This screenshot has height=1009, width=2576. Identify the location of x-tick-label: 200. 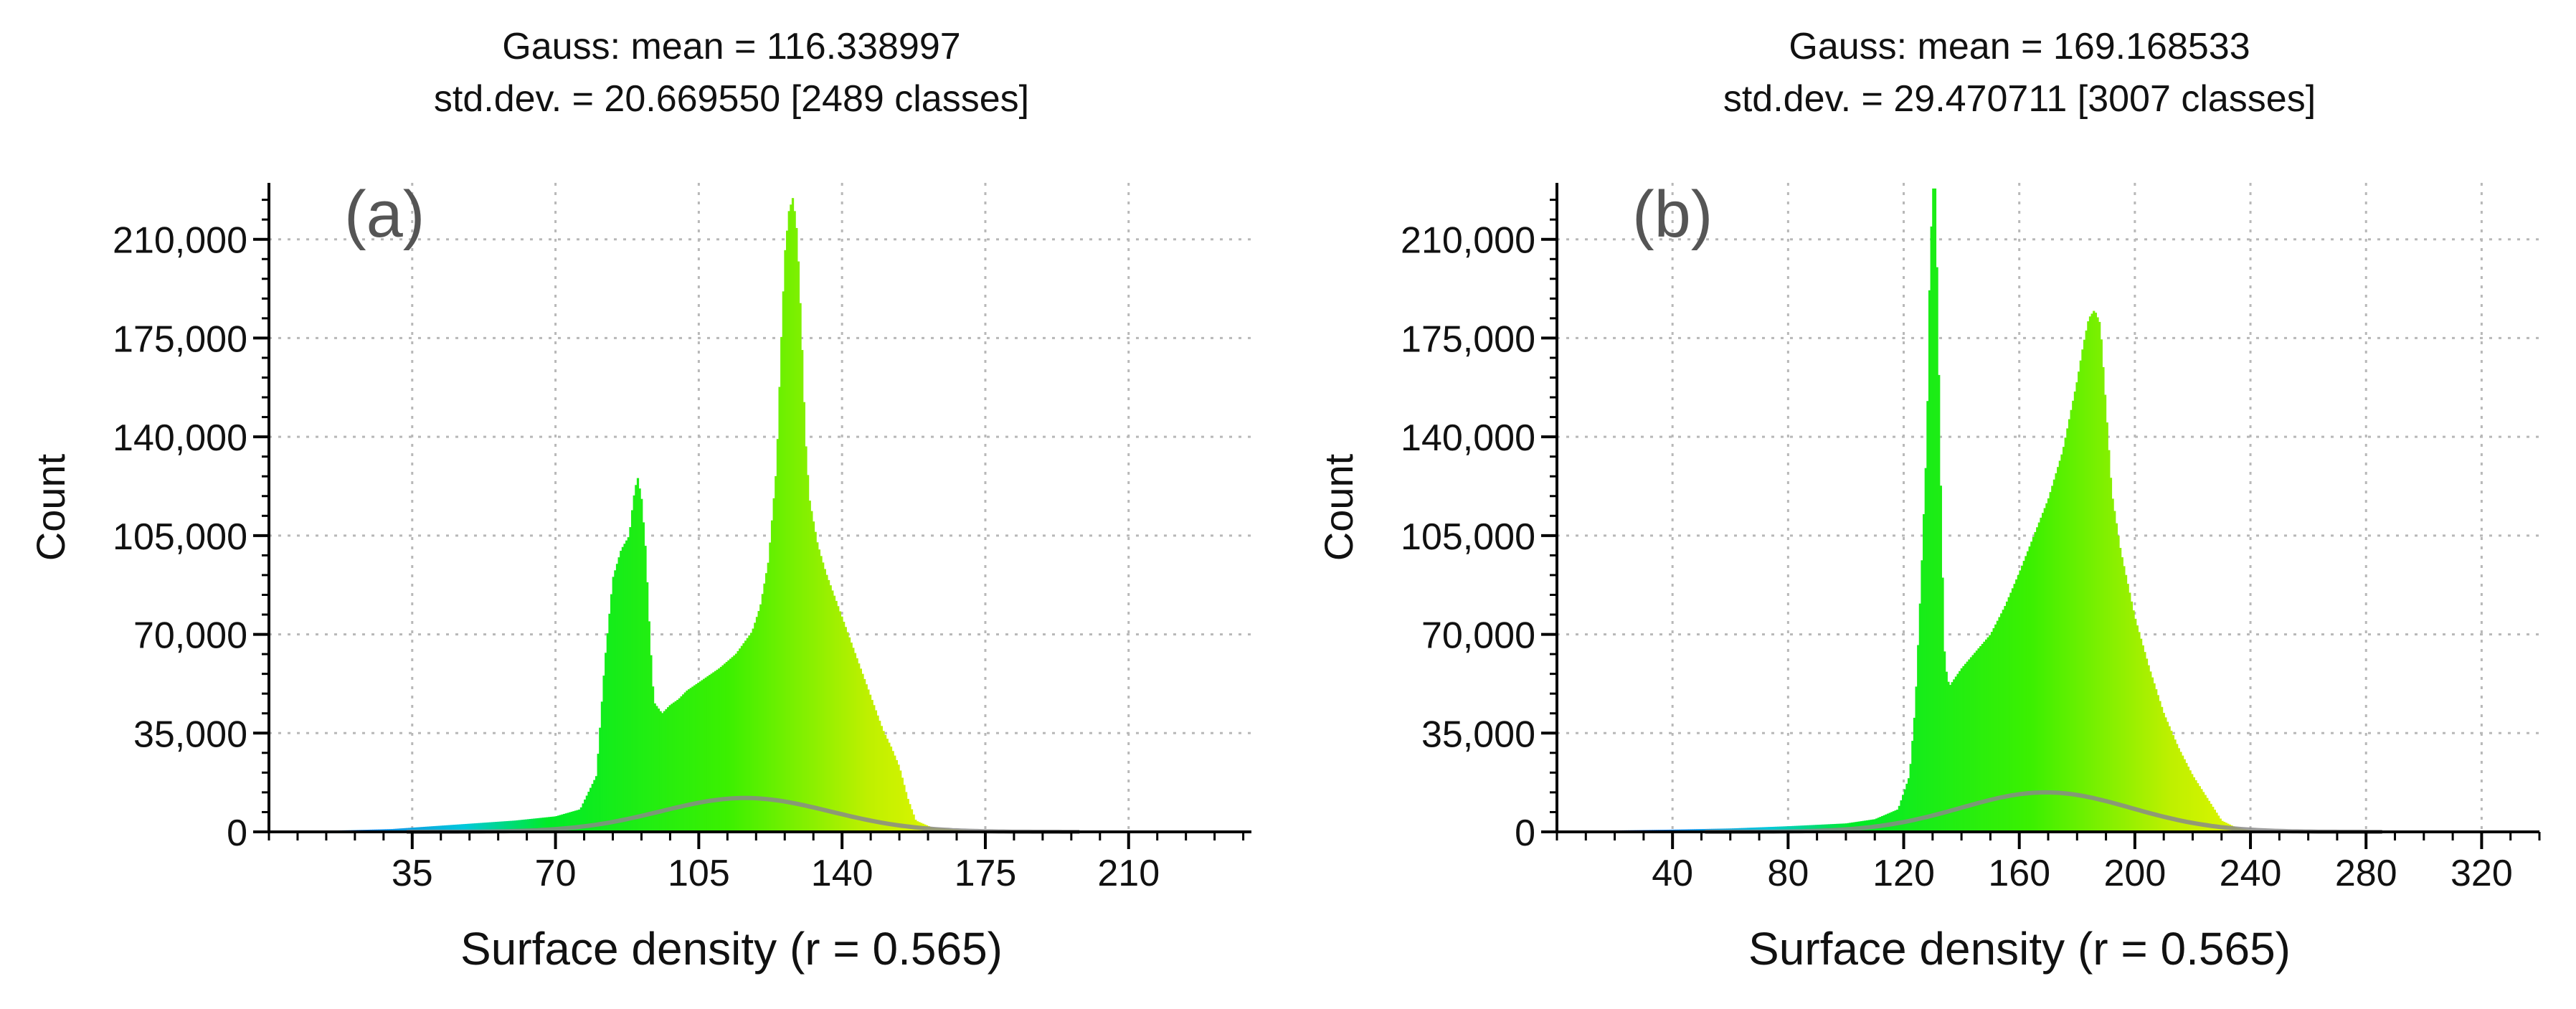
(2134, 874).